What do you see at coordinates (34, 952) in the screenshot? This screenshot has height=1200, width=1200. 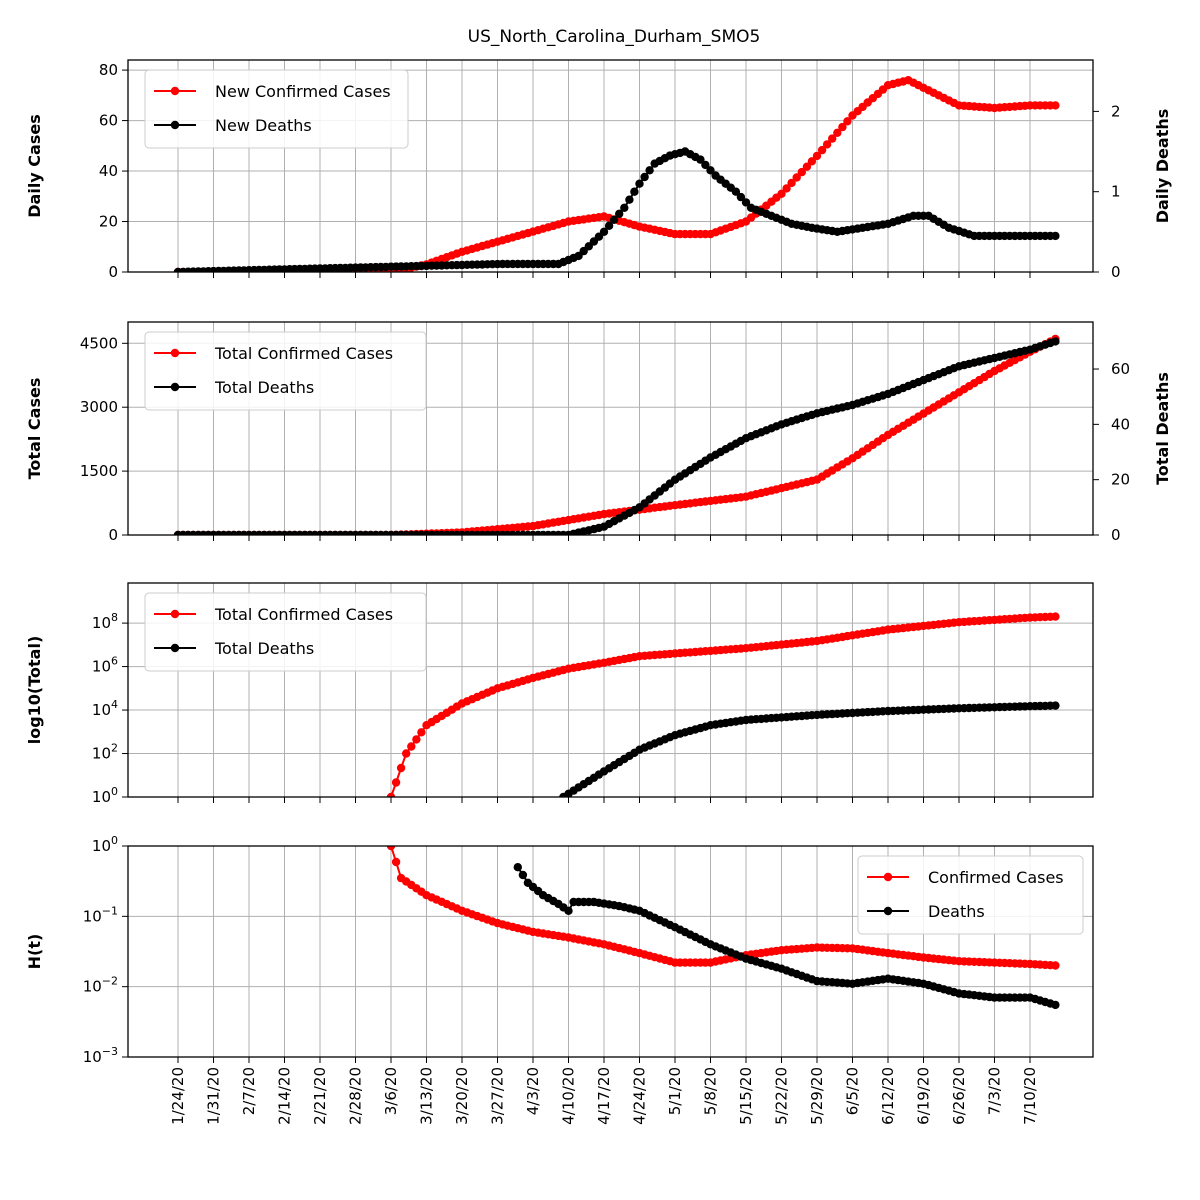 I see `y-axis-label: H(t)` at bounding box center [34, 952].